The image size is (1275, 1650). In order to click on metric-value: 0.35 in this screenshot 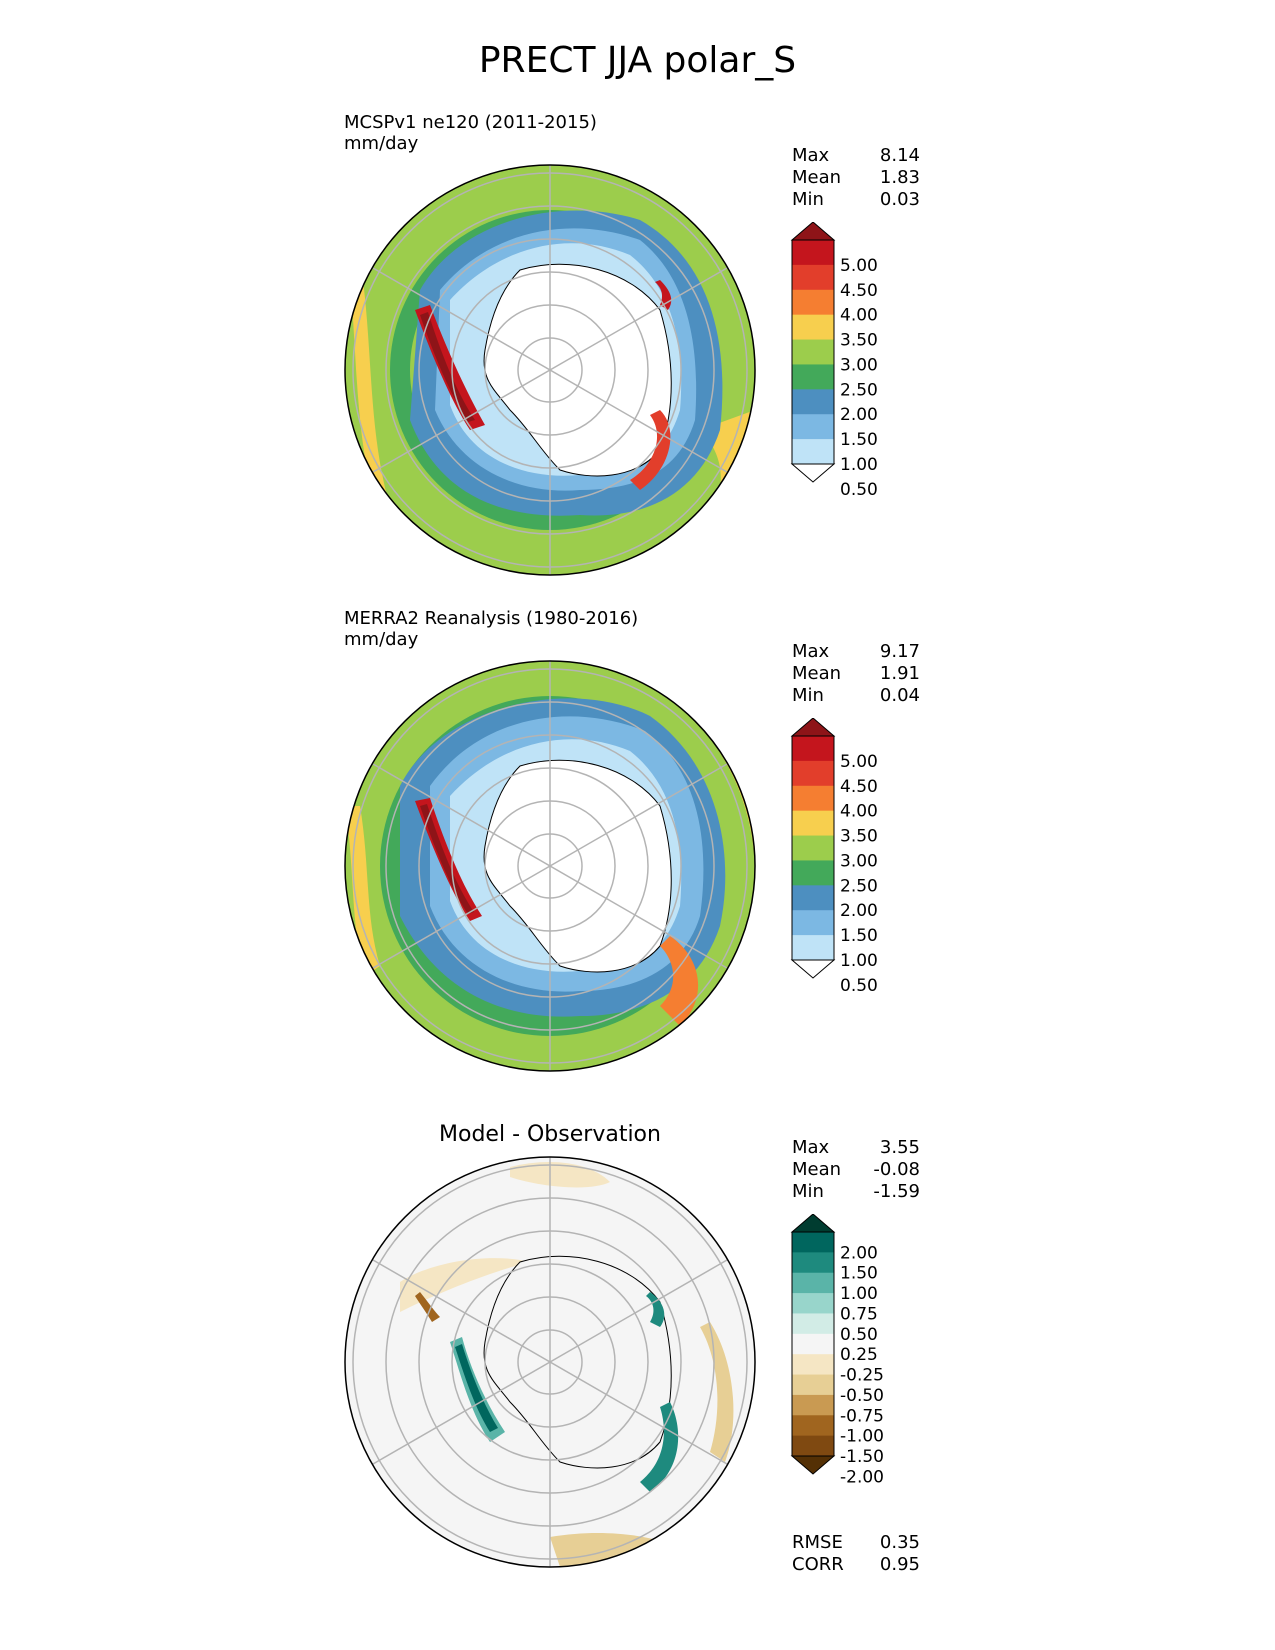, I will do `click(899, 1542)`.